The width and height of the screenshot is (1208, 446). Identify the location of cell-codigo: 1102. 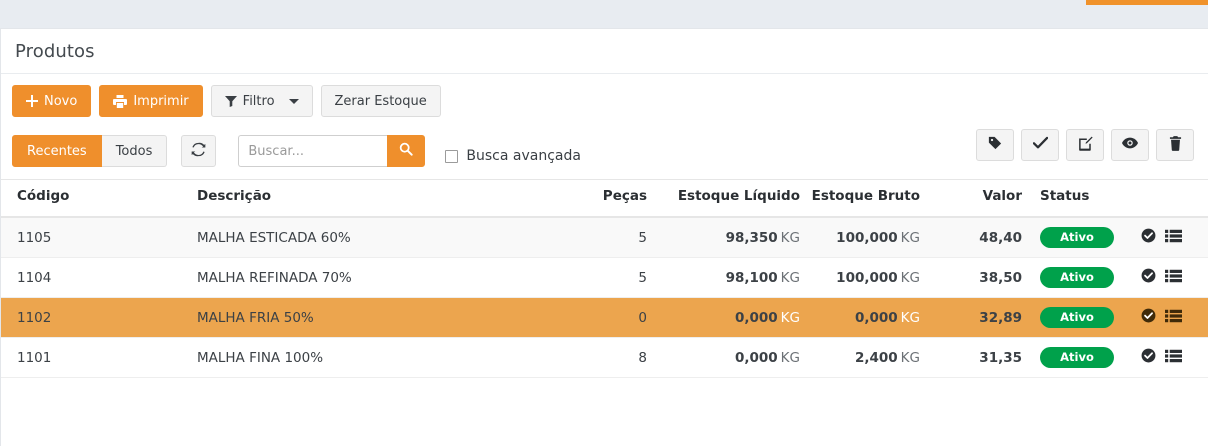
(99, 317).